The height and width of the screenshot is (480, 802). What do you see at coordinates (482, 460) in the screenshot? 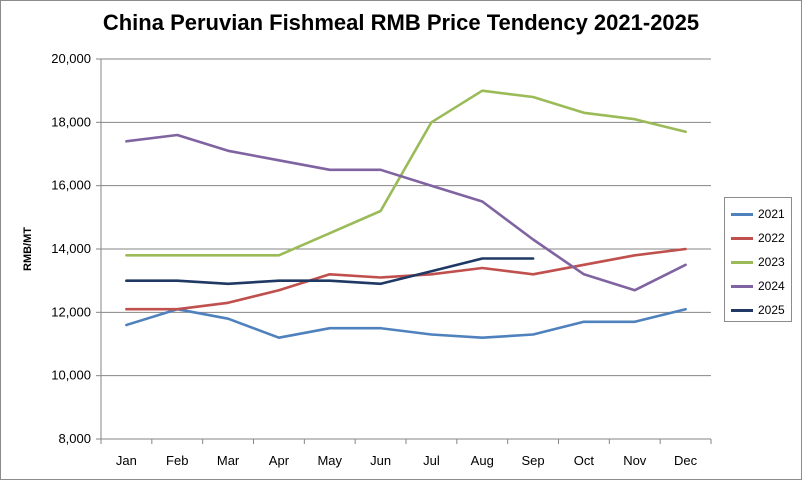
I see `x-tick-label: Aug` at bounding box center [482, 460].